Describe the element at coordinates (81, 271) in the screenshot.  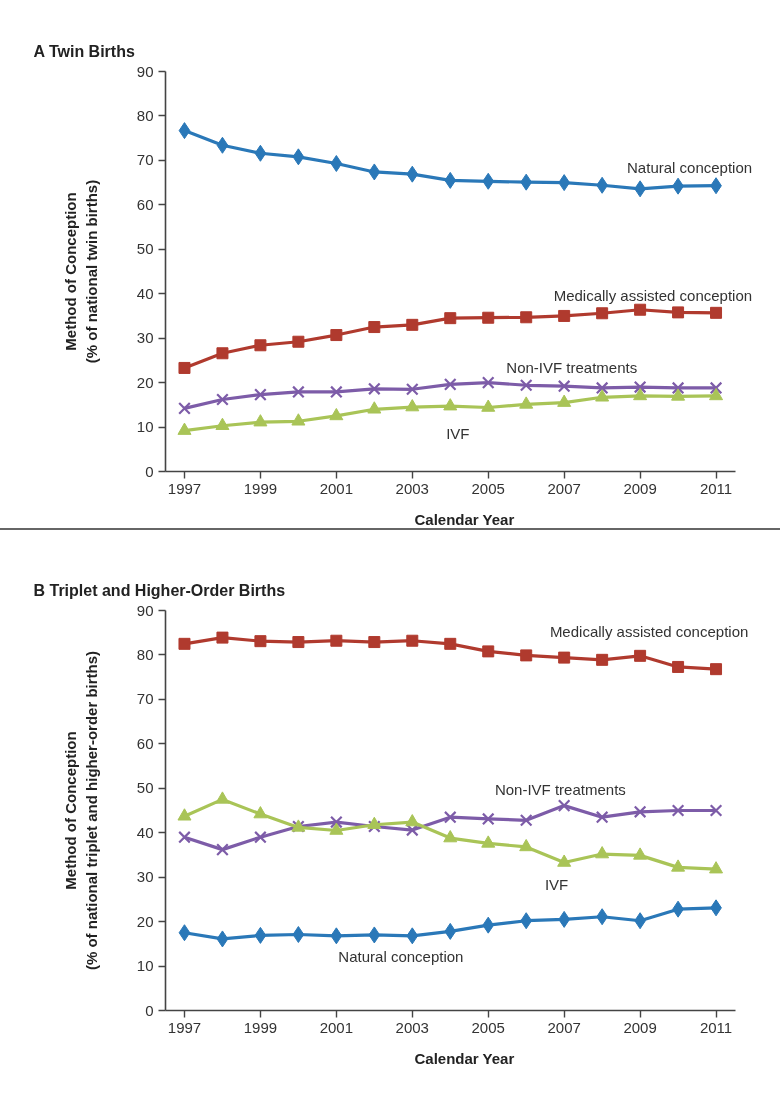
I see `y-axis-title: Method of Conception (% of national twin births)` at that location.